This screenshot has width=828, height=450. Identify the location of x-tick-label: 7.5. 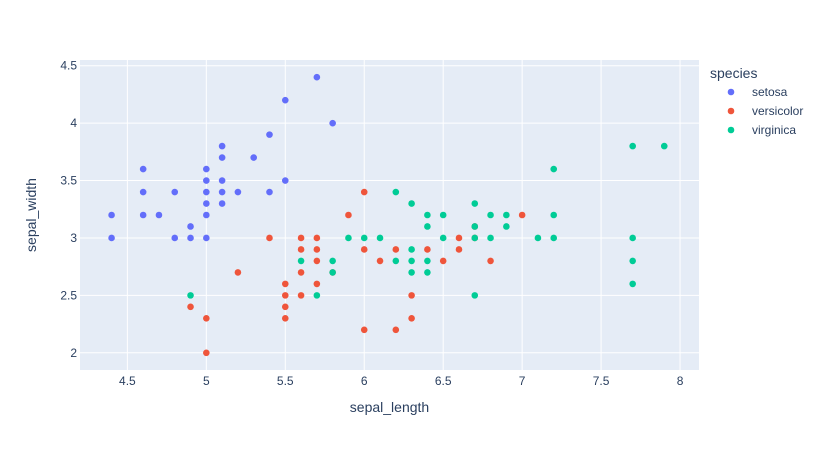
(601, 381).